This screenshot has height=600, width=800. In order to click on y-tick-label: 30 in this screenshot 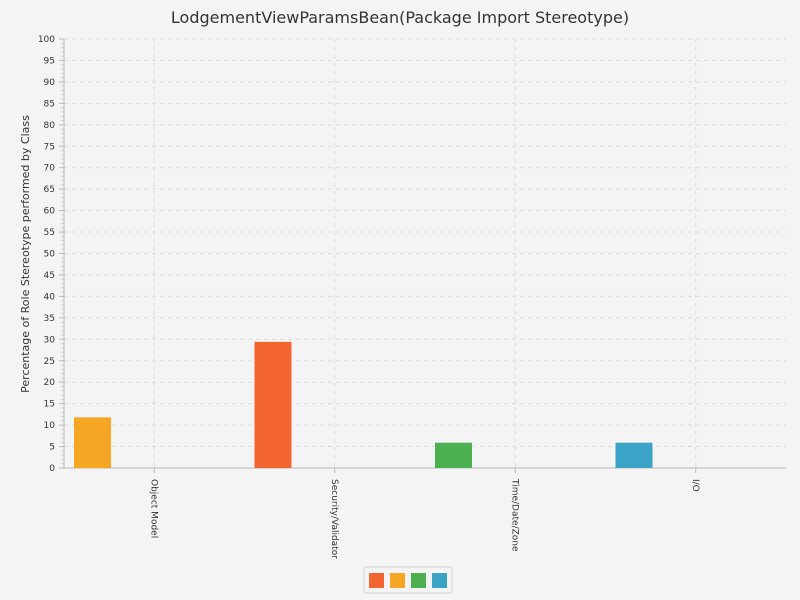, I will do `click(50, 340)`.